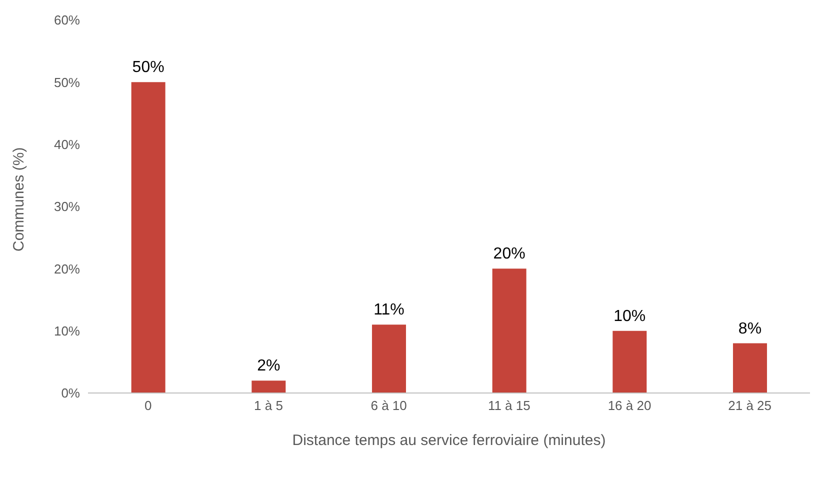 The height and width of the screenshot is (481, 828). Describe the element at coordinates (509, 406) in the screenshot. I see `x-tick-label: 11 à 15` at that location.